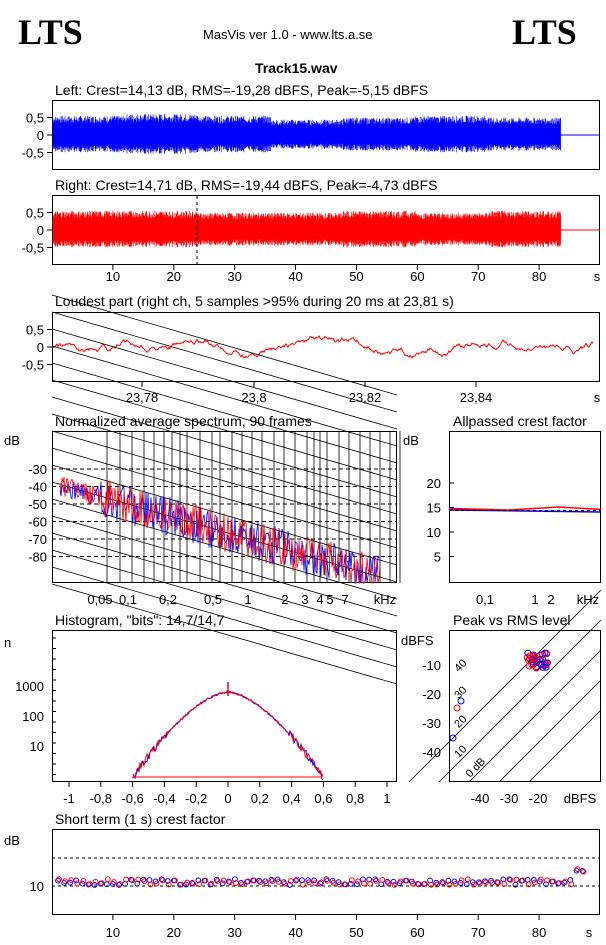 Image resolution: width=606 pixels, height=945 pixels. I want to click on histogram-trace-left, so click(228, 735).